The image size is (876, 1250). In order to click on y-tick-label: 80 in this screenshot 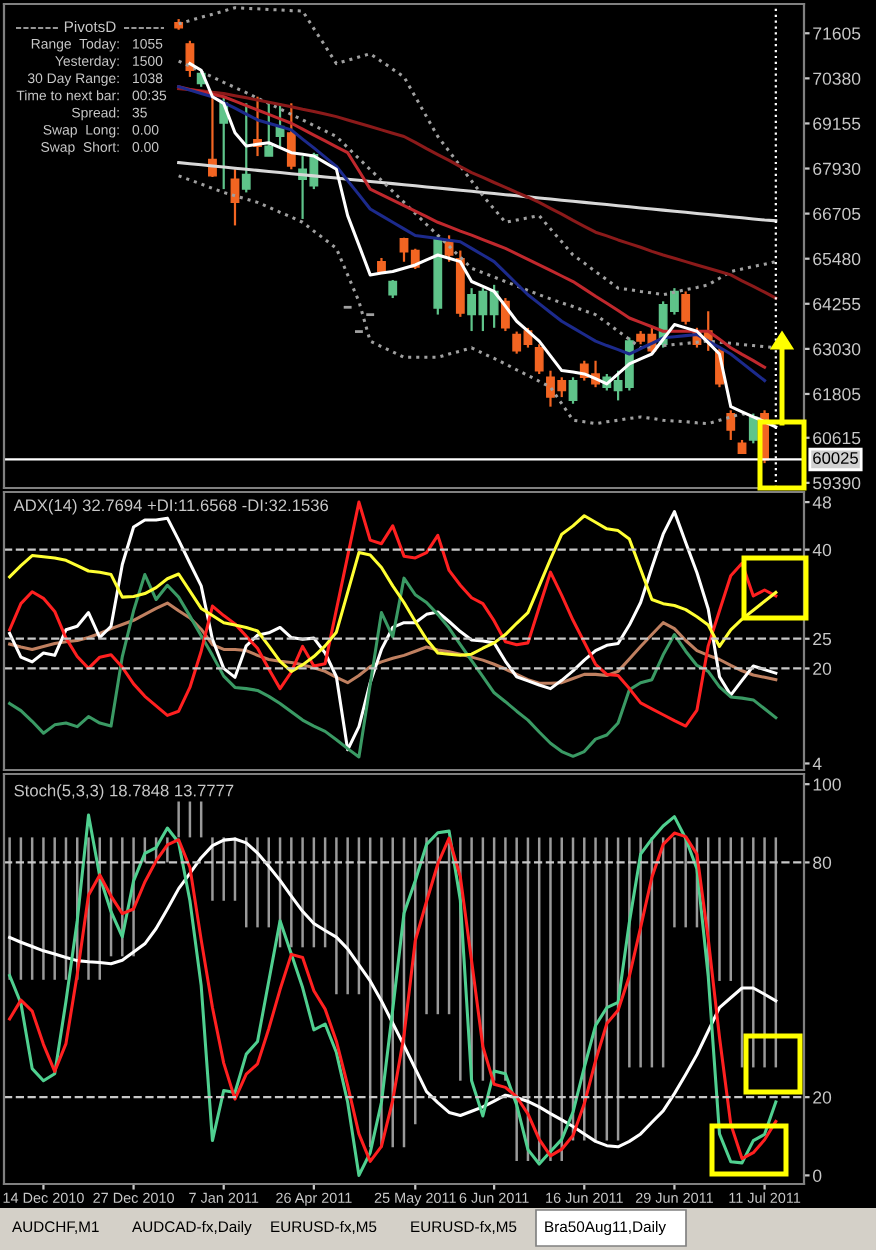, I will do `click(822, 862)`.